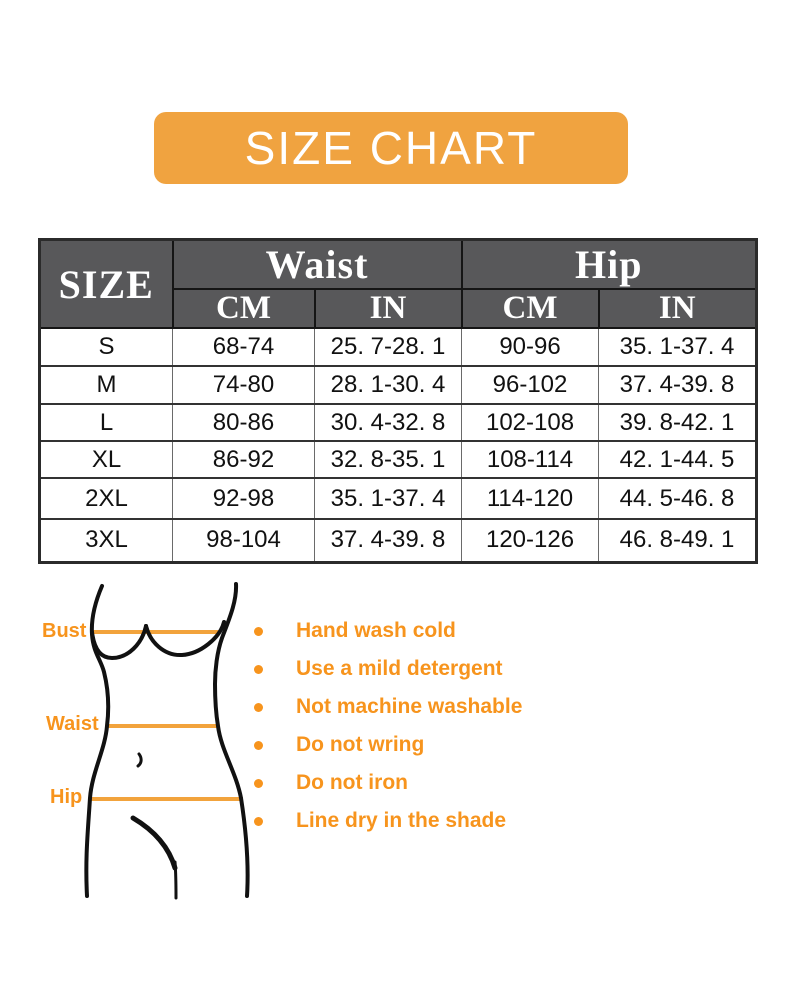 The image size is (800, 1000). I want to click on torso-right-contour, so click(231, 740).